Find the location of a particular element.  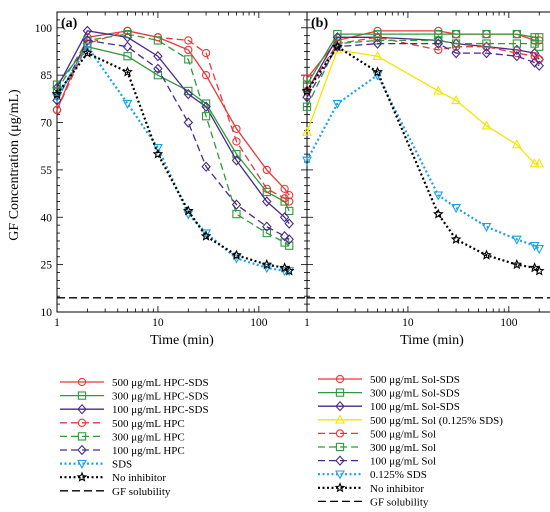

legend-entry-100-ug-ml-hpc: 100 μg/mL HPC is located at coordinates (122, 450).